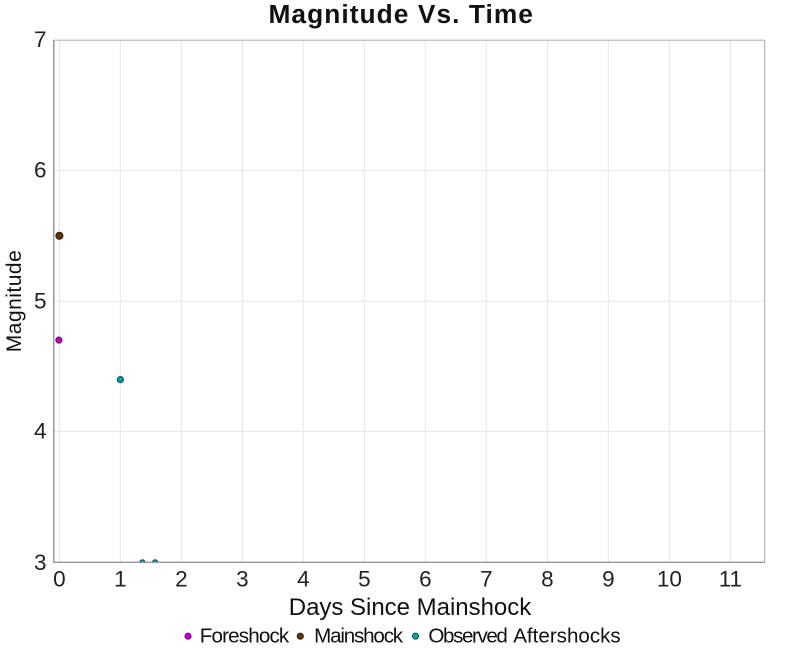  What do you see at coordinates (730, 579) in the screenshot?
I see `svg-text: 11` at bounding box center [730, 579].